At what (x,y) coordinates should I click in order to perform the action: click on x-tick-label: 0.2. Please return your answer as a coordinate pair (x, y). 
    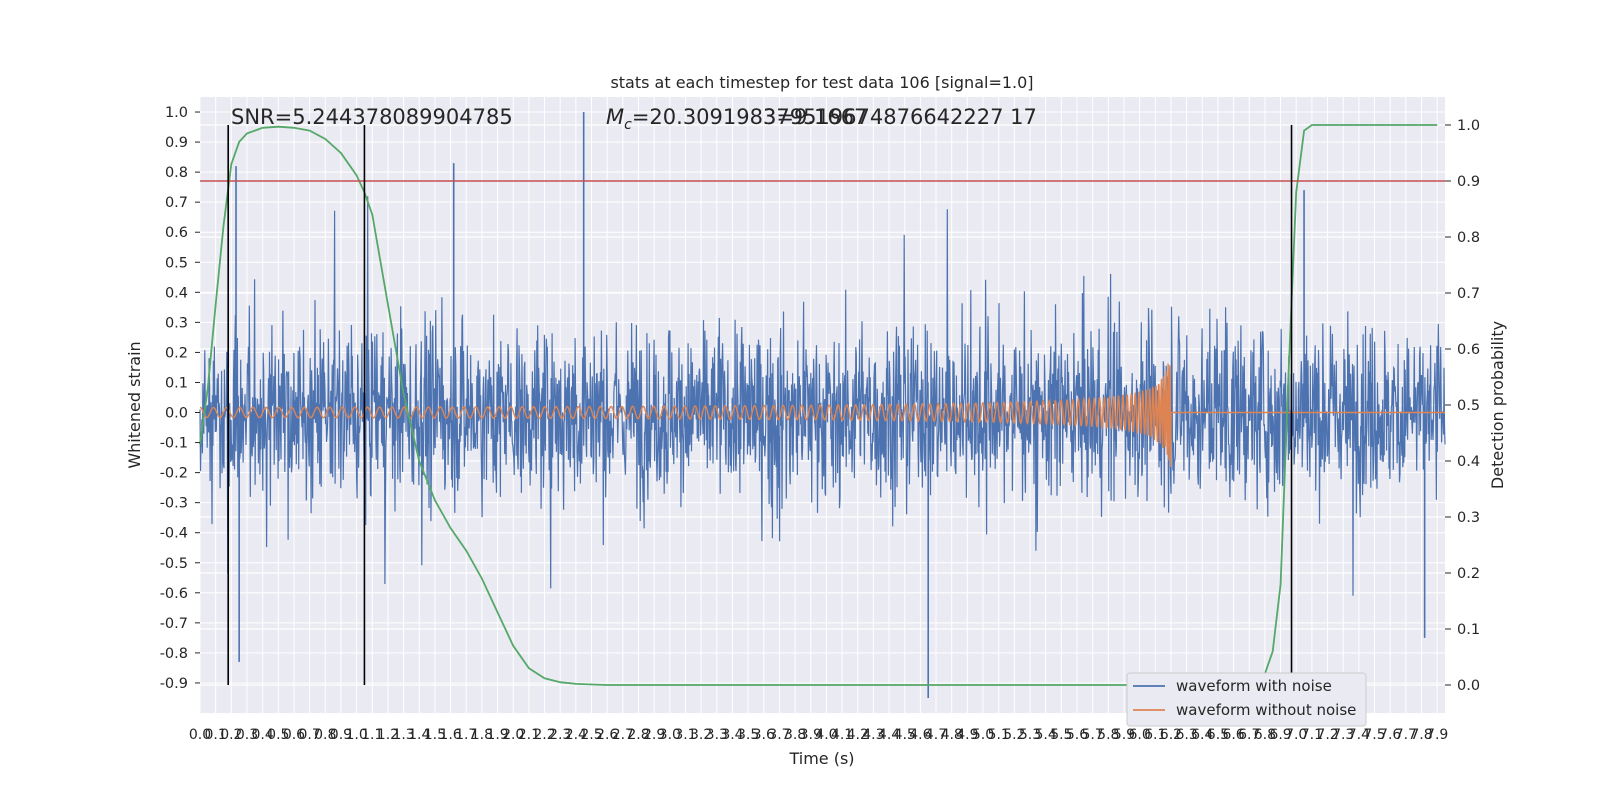
    Looking at the image, I should click on (231, 735).